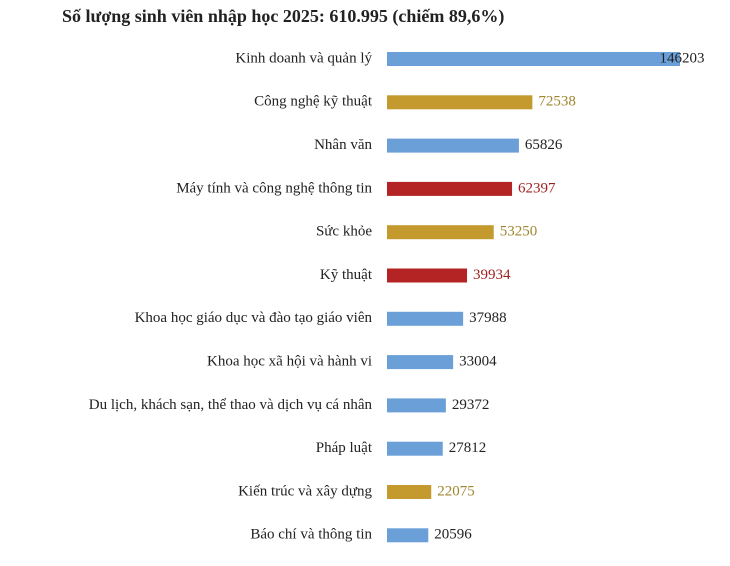 The image size is (730, 566). What do you see at coordinates (346, 275) in the screenshot?
I see `category-label: Kỹ thuật` at bounding box center [346, 275].